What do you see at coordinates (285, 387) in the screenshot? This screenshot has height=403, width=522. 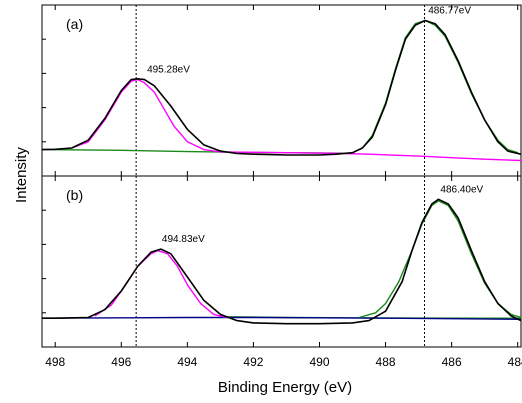 I see `x-axis-title: Binding Energy (eV)` at bounding box center [285, 387].